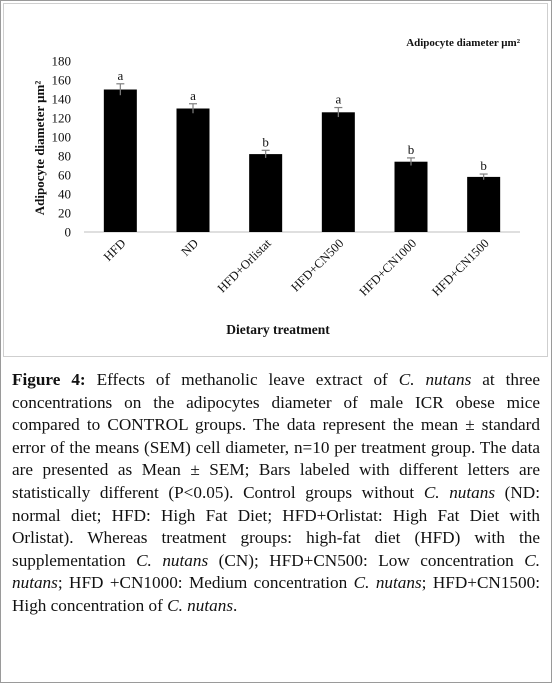 The height and width of the screenshot is (683, 552). What do you see at coordinates (62, 118) in the screenshot?
I see `y-tick-label: 120` at bounding box center [62, 118].